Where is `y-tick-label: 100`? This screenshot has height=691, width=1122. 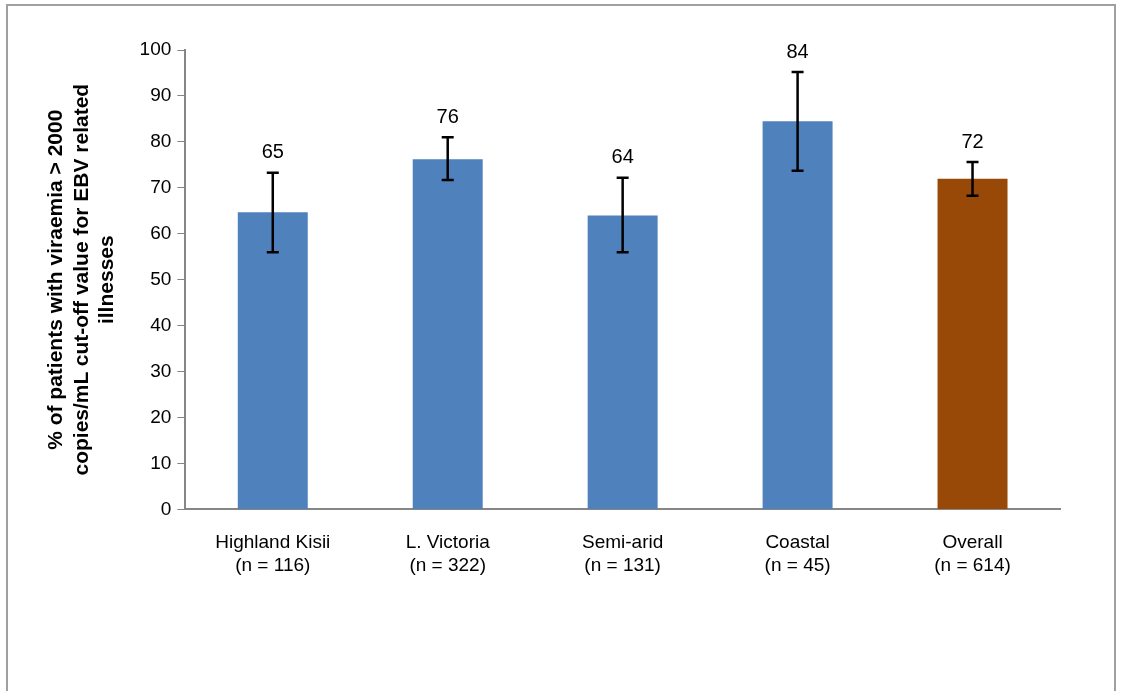
y-tick-label: 100 is located at coordinates (155, 49).